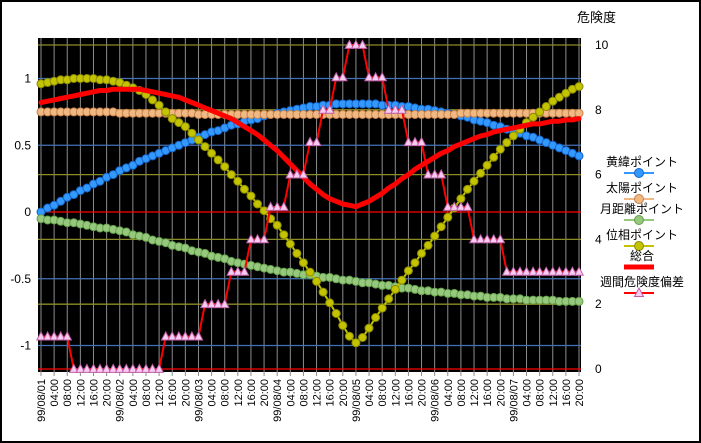 This screenshot has height=443, width=701. I want to click on x-axis-tick-label: 20:00, so click(501, 393).